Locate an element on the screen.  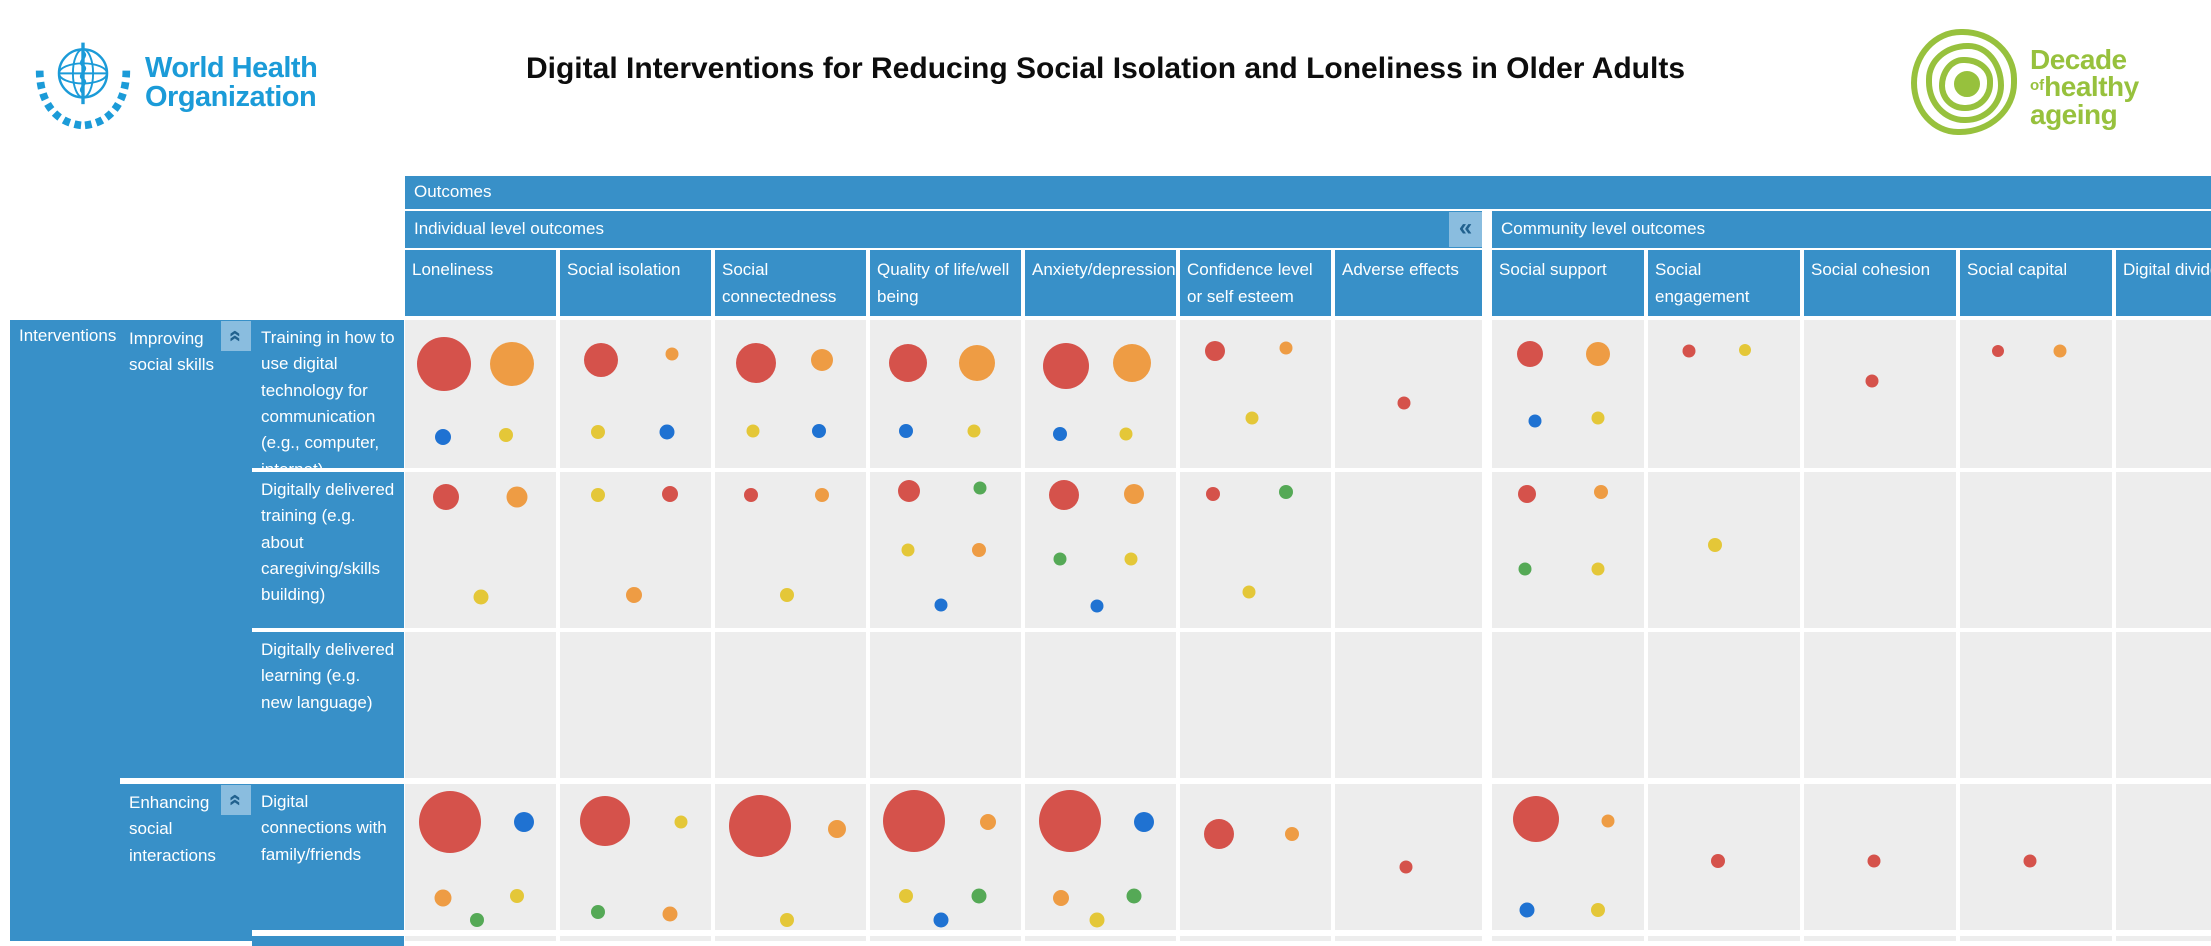
collapse-row-group-enhancing-social-interactions-button: « is located at coordinates (236, 800).